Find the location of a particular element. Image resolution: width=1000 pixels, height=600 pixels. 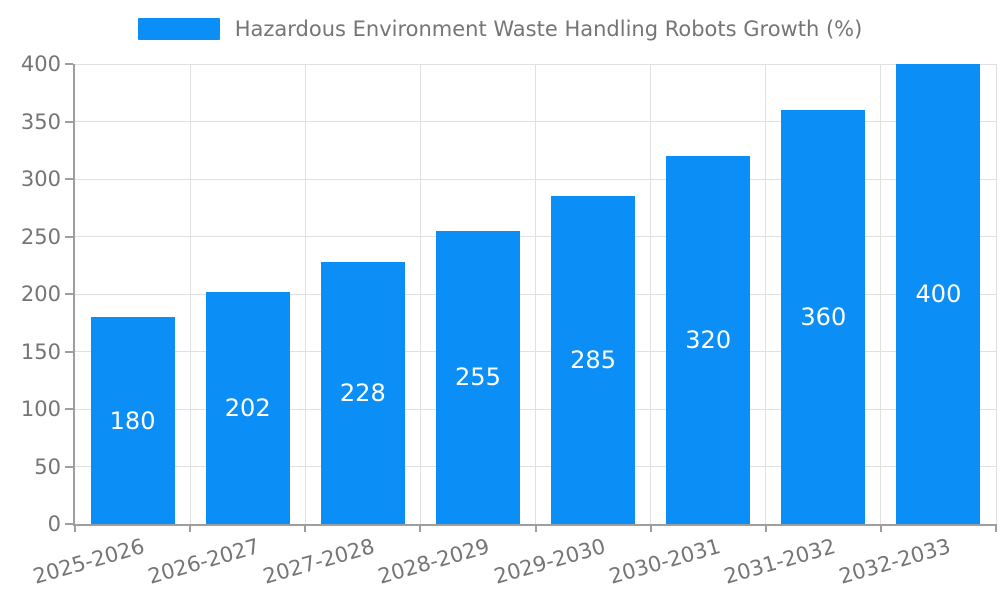

bar: 285 is located at coordinates (593, 360).